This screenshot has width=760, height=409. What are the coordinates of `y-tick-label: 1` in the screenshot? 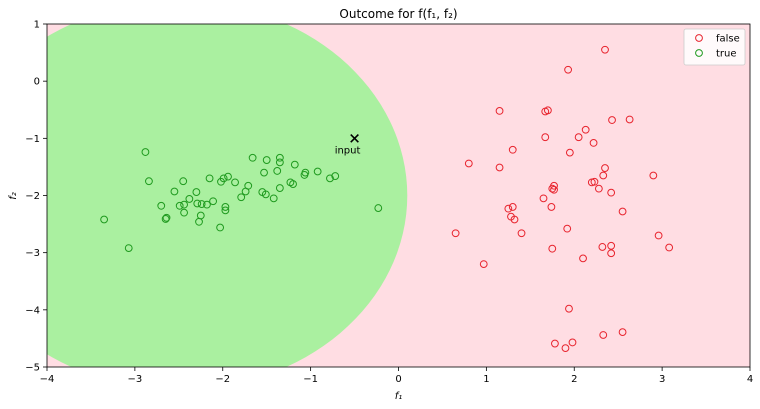 It's located at (37, 25).